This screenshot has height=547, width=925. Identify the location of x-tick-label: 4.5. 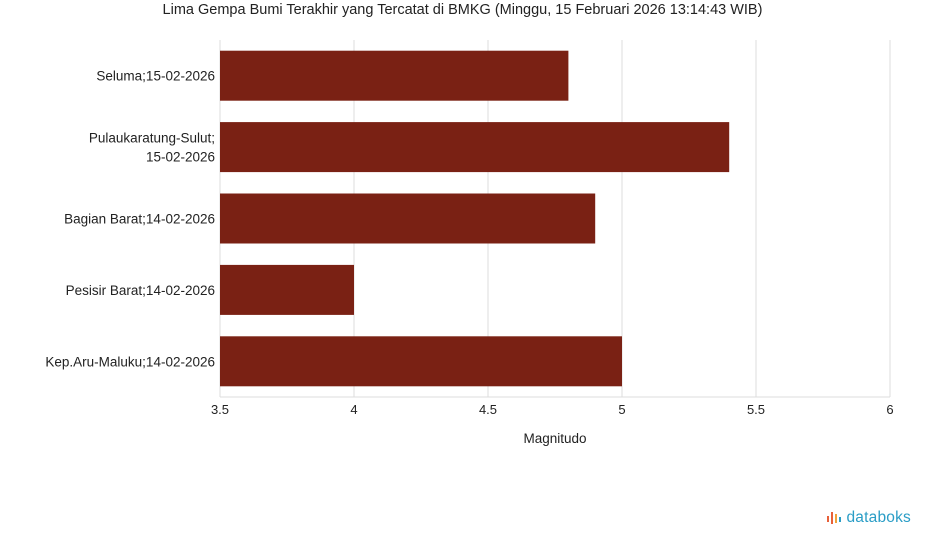
(488, 409).